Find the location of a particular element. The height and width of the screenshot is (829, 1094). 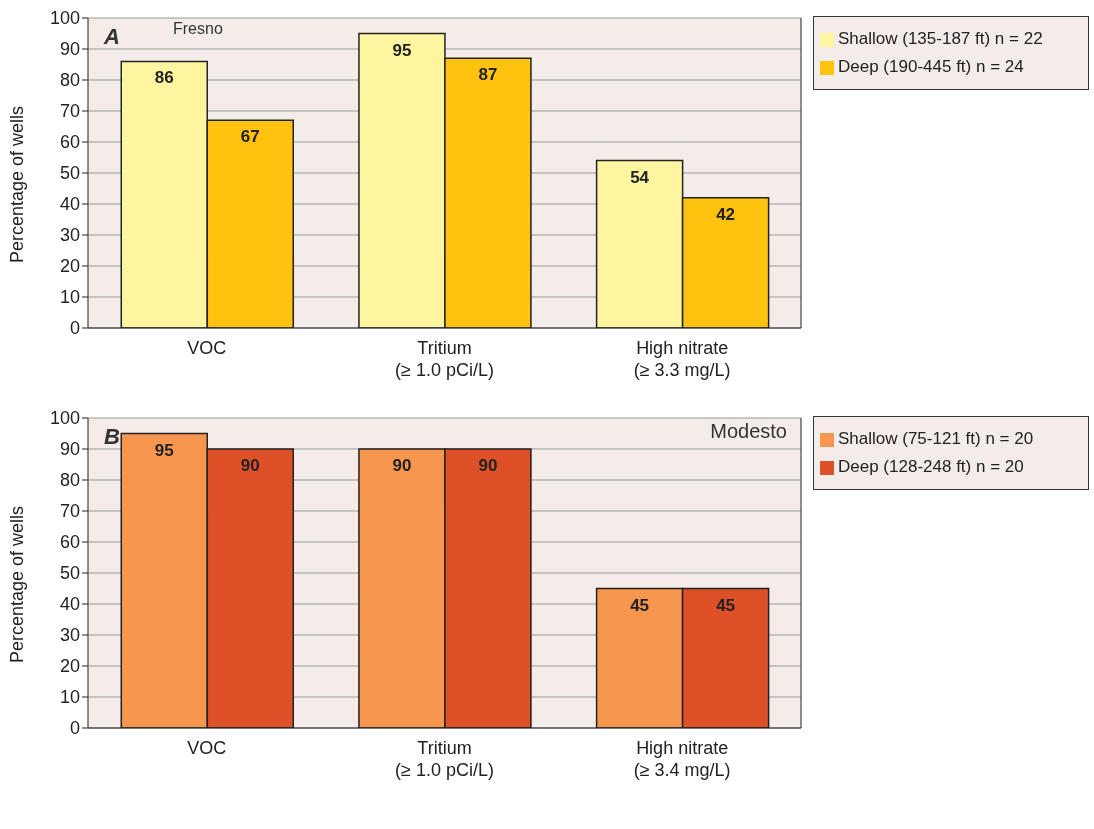

legend-label: Shallow (135-187 ft) n = 22 is located at coordinates (940, 38).